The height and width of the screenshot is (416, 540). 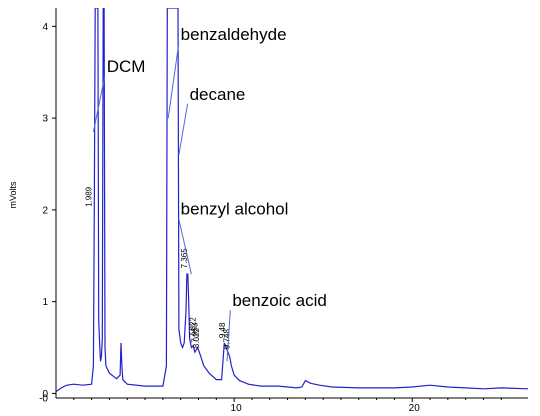 What do you see at coordinates (45, 210) in the screenshot?
I see `y-tick-label: 2` at bounding box center [45, 210].